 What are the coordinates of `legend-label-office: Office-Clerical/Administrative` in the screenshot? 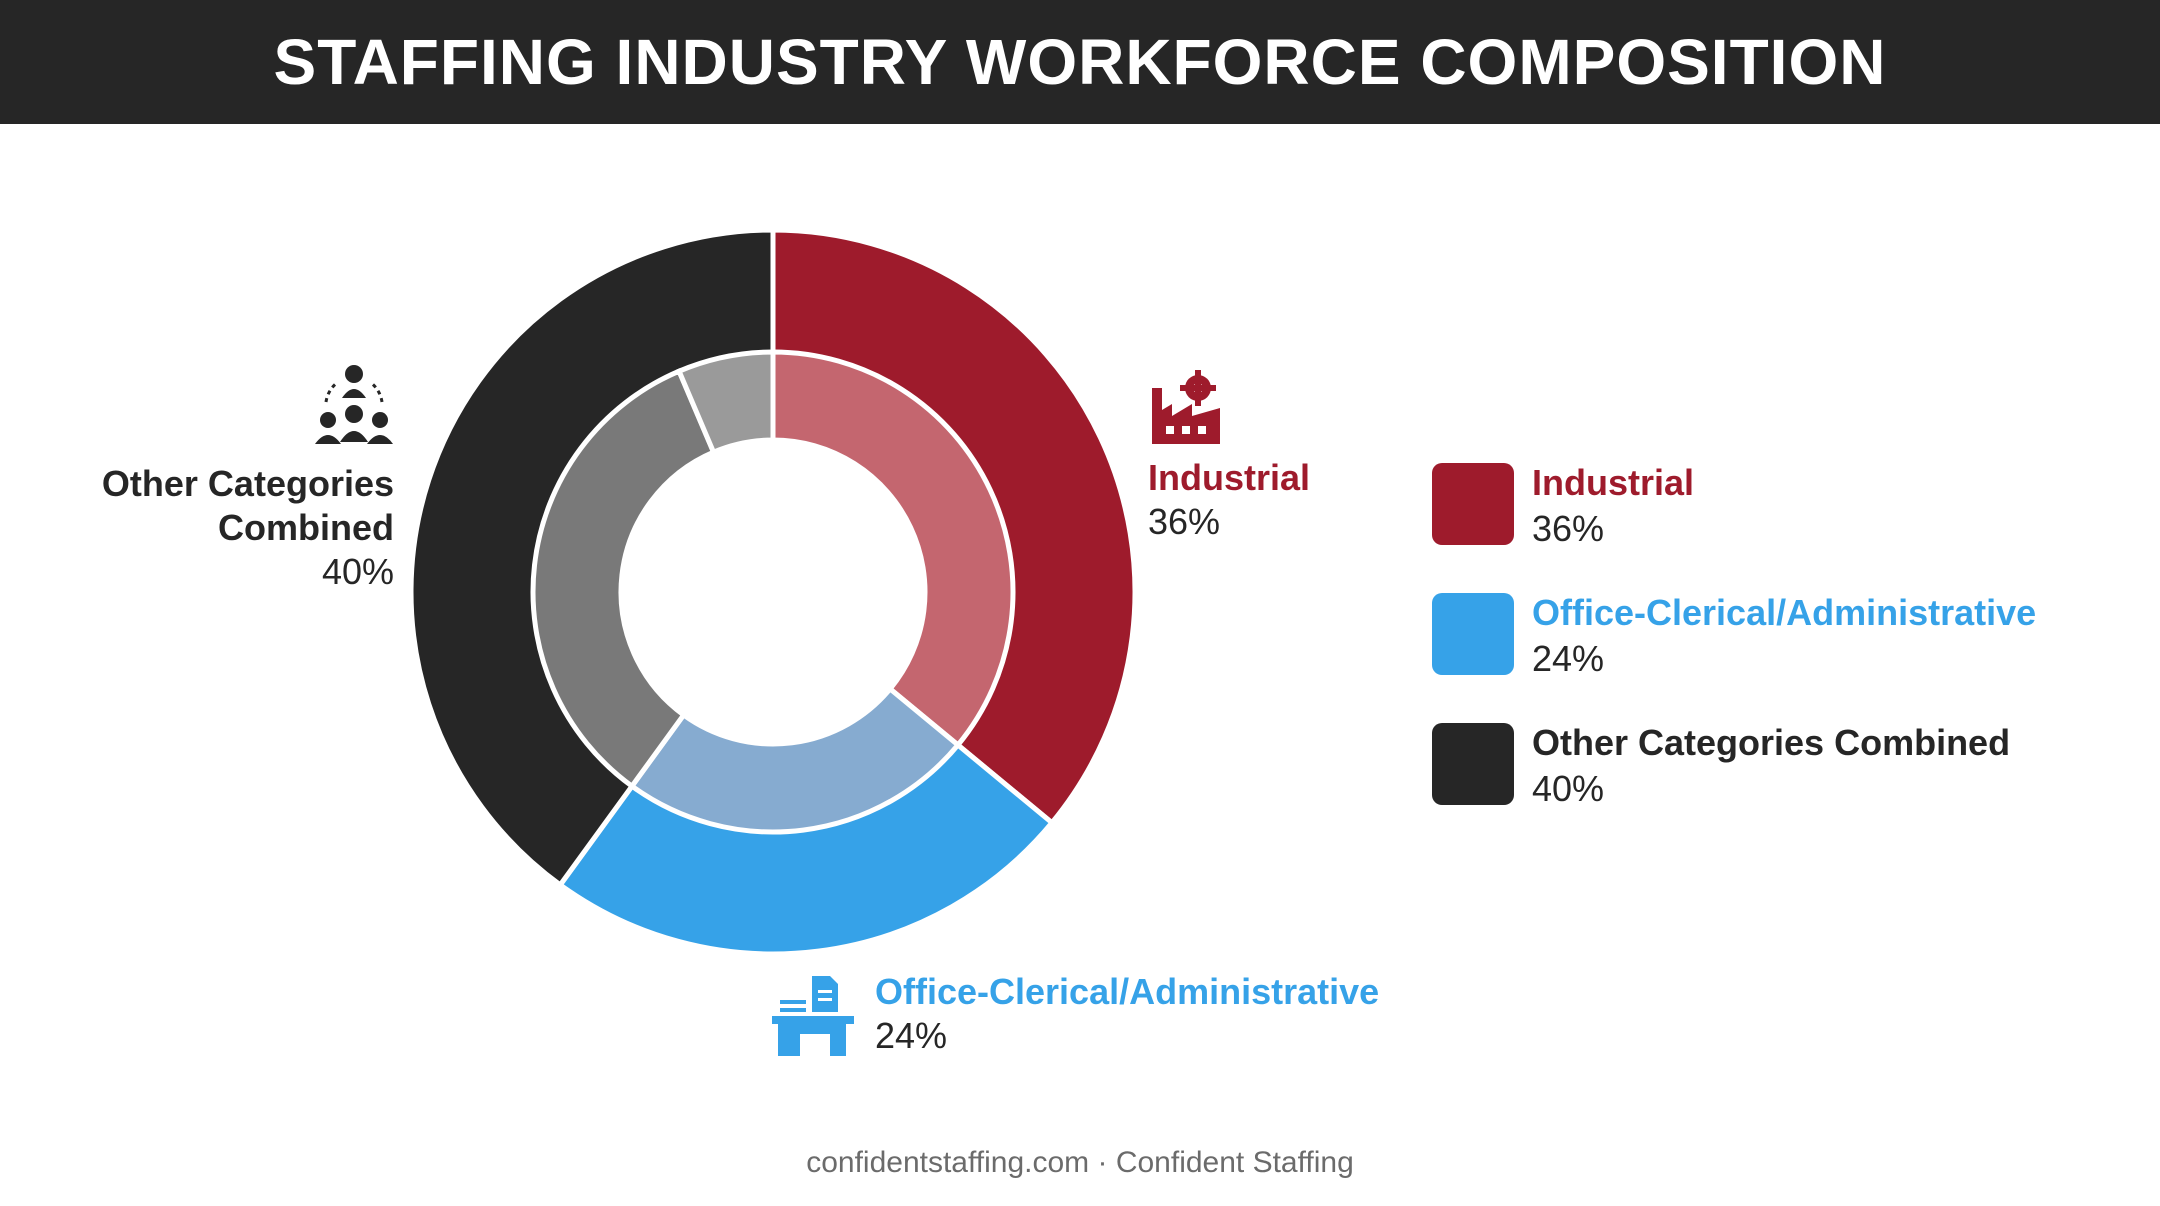 It's located at (1784, 612).